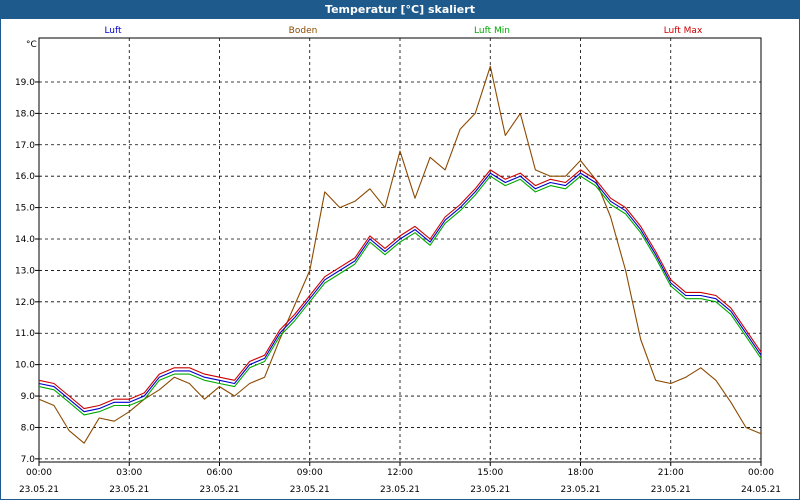 The width and height of the screenshot is (800, 500). What do you see at coordinates (129, 473) in the screenshot?
I see `x-tick-time: 03:00` at bounding box center [129, 473].